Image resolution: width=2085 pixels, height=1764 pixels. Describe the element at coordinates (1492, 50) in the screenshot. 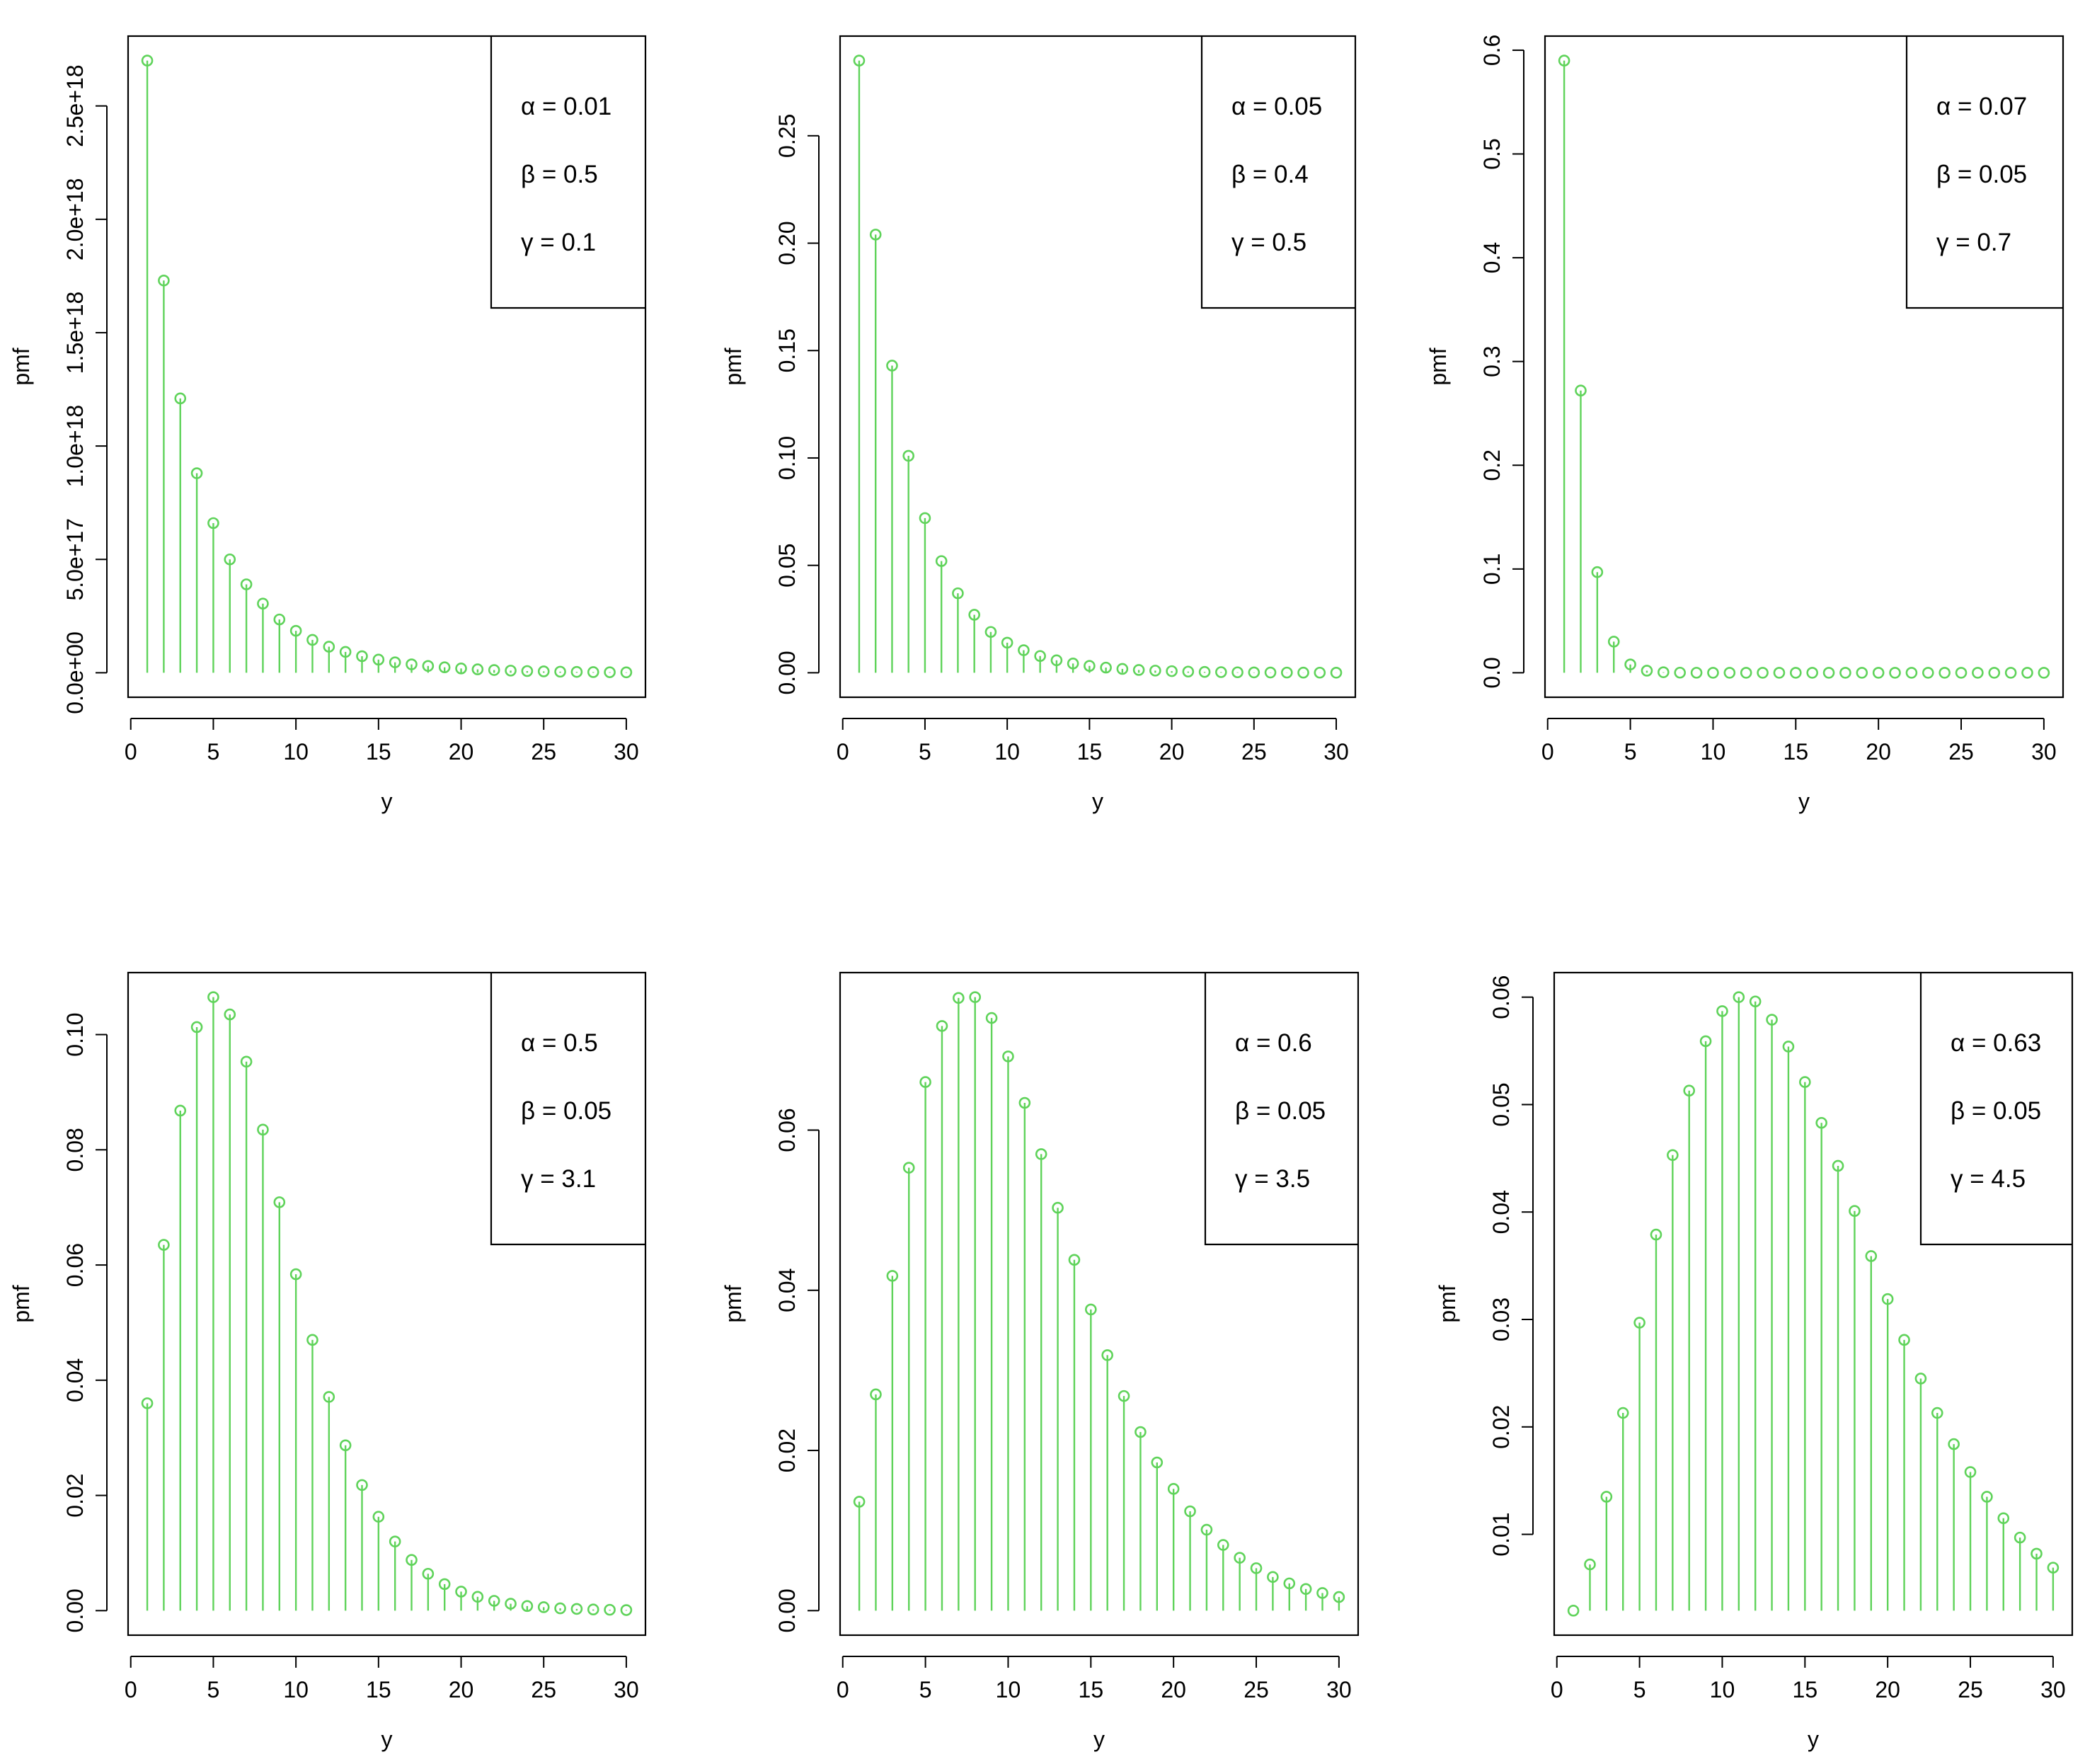

I see `y-tick-label: 0.6` at that location.